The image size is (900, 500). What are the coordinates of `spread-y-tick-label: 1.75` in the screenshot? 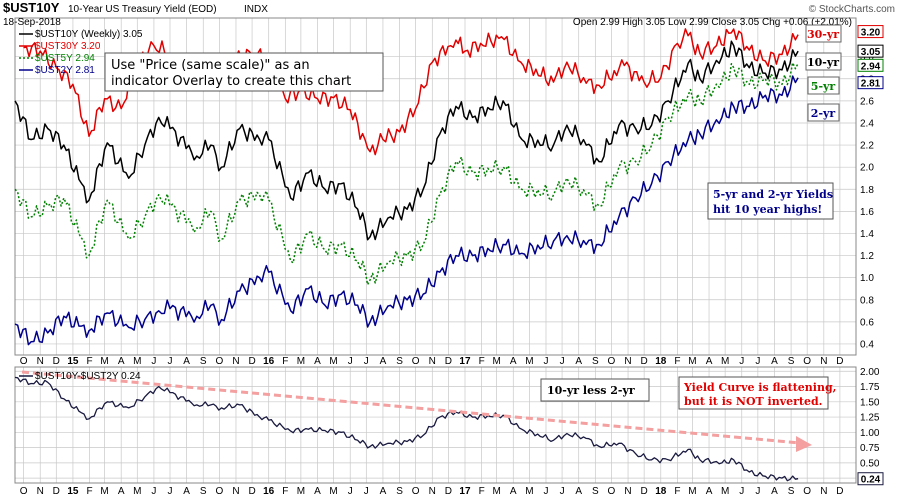 It's located at (870, 387).